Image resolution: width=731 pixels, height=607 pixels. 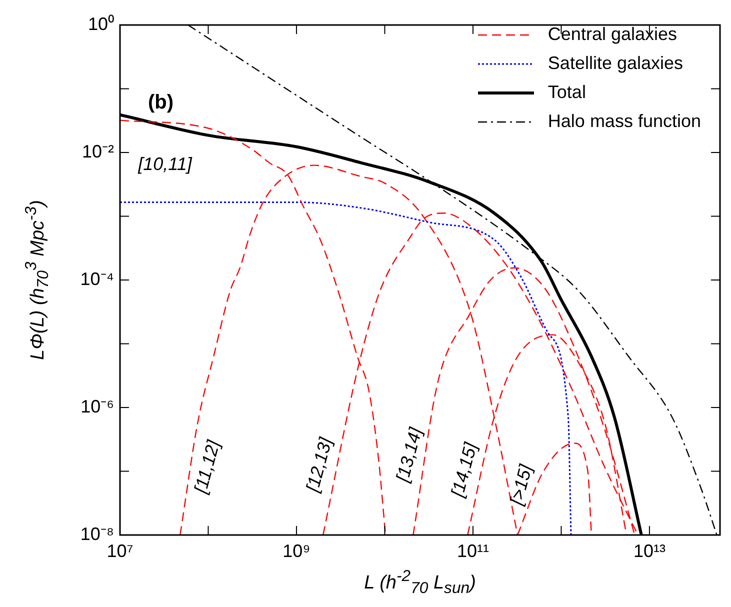 I want to click on y-tick-label: 10⁻⁶, so click(x=97, y=406).